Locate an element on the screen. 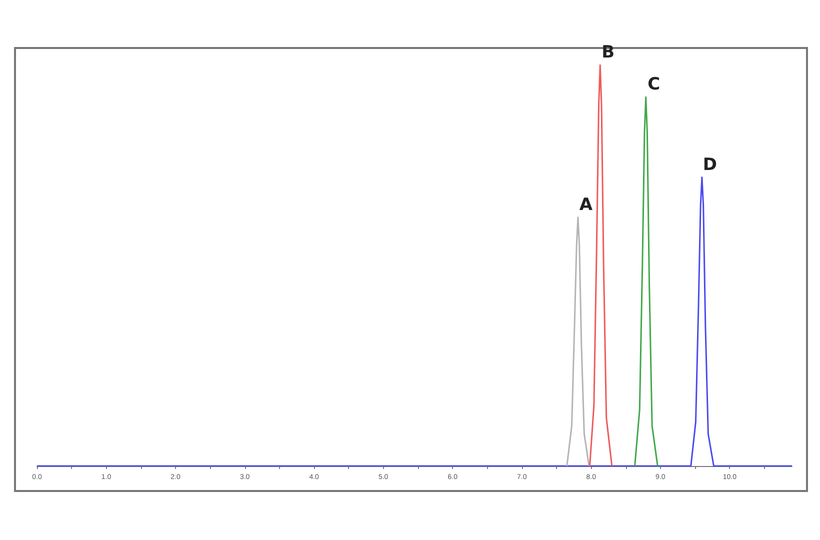  series-label: D is located at coordinates (710, 164).